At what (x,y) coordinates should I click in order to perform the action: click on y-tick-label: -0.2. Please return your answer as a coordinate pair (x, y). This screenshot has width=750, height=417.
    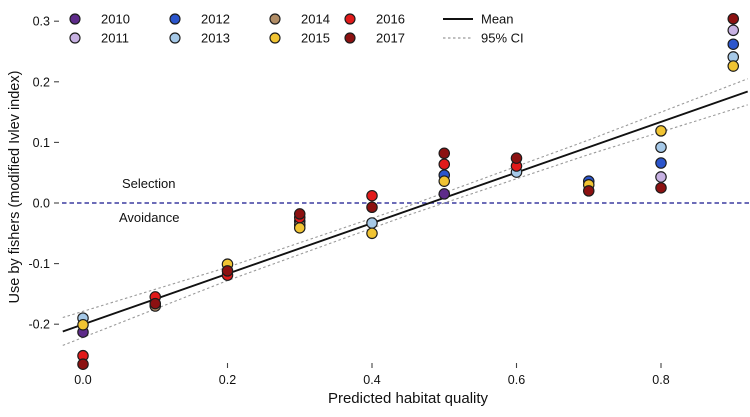
    Looking at the image, I should click on (39, 325).